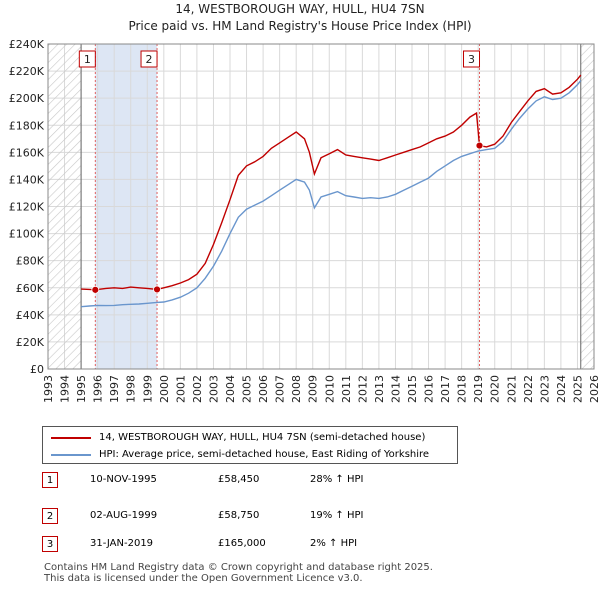 The width and height of the screenshot is (600, 590). I want to click on sale-price: £58,750, so click(239, 515).